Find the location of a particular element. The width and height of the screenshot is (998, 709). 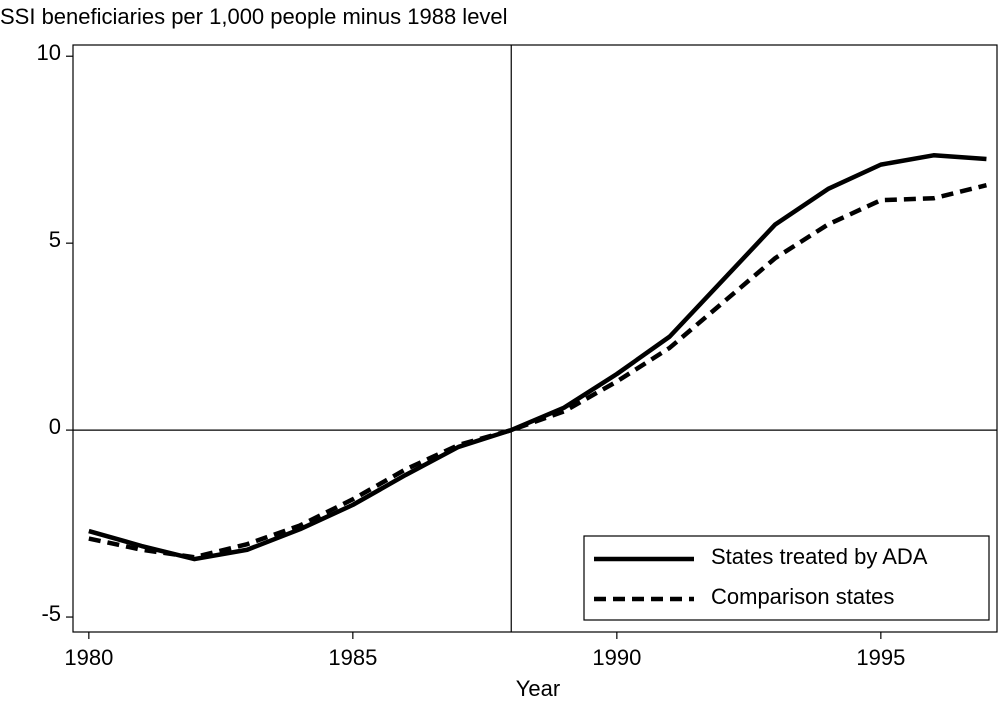

x-tick-label: 1990 is located at coordinates (616, 657).